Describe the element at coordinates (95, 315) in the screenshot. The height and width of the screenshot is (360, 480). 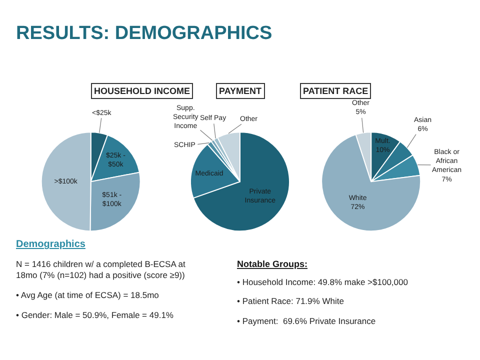
I see `text: • Gender: Male = 50.9%, Female = 49.1%` at that location.